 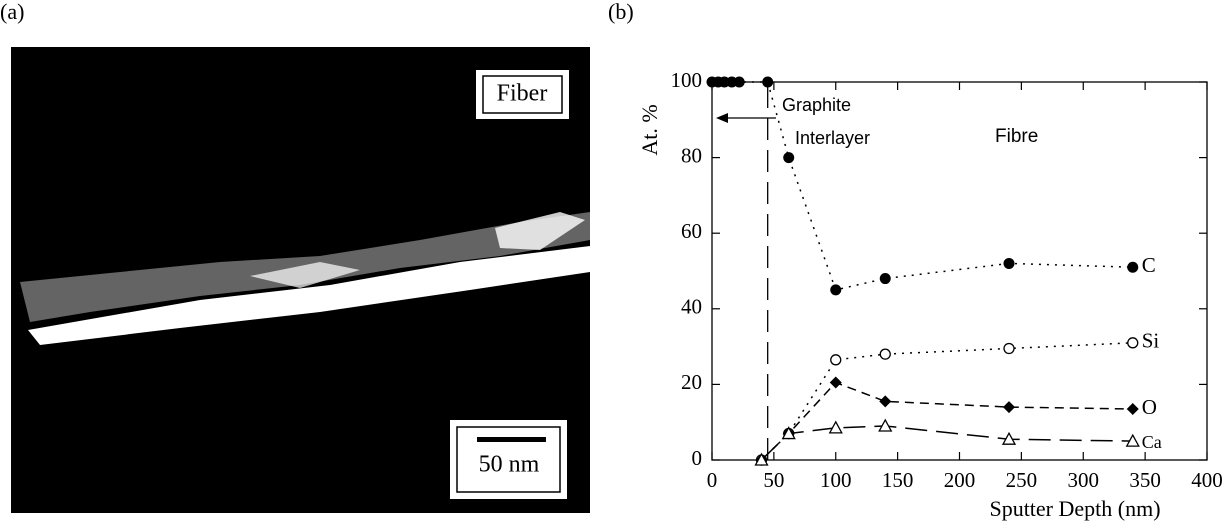 What do you see at coordinates (621, 12) in the screenshot?
I see `panel-label: (b)` at bounding box center [621, 12].